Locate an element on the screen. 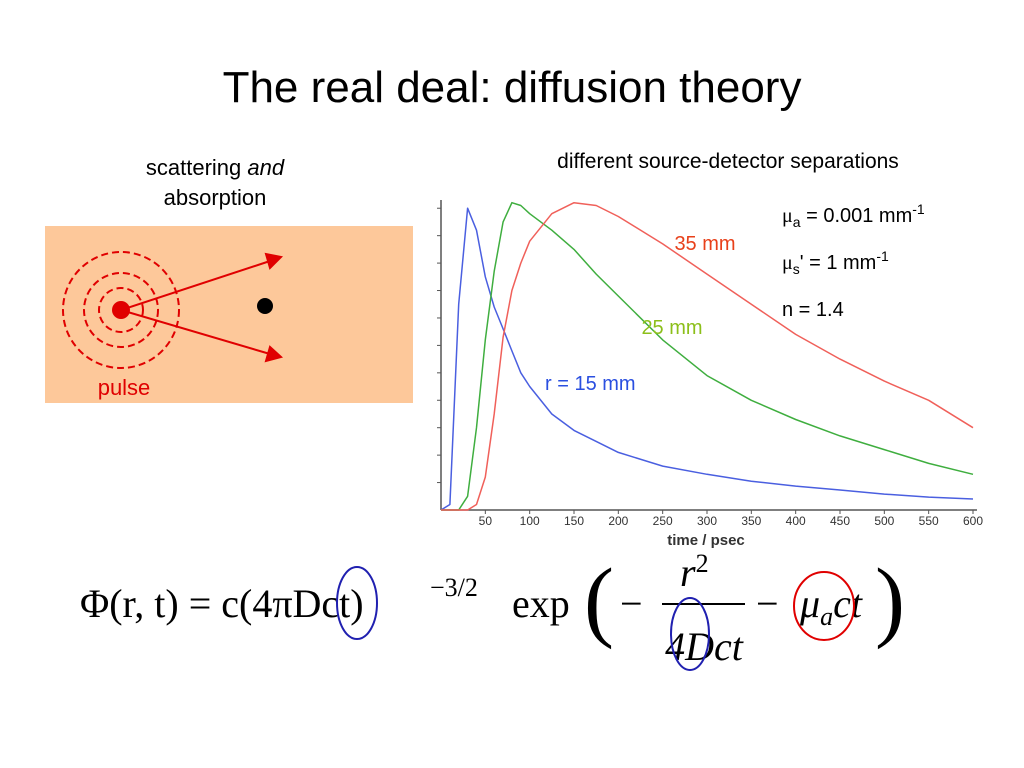  formula-numerator: r2 is located at coordinates (694, 572).